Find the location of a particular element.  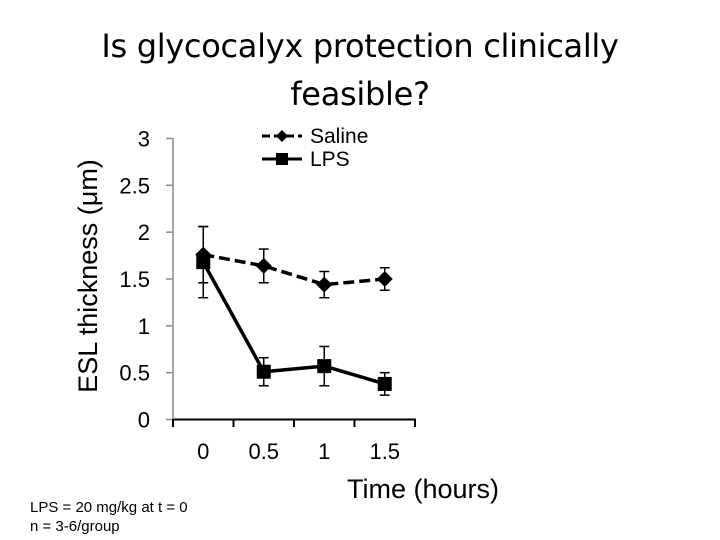

x-axis: 0 0.5 1 1.5 is located at coordinates (294, 441).